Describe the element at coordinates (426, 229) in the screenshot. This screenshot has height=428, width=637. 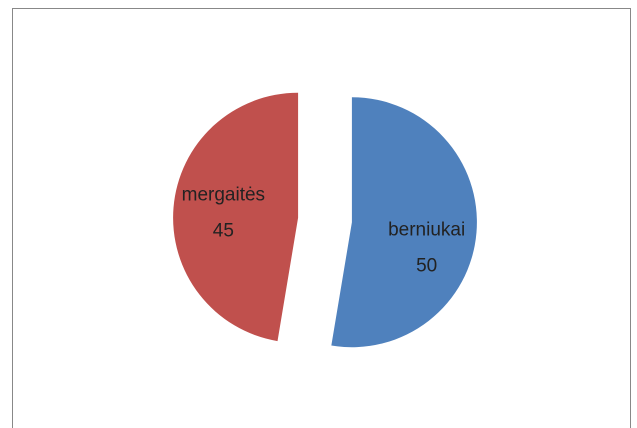
I see `slice-category: berniukai` at that location.